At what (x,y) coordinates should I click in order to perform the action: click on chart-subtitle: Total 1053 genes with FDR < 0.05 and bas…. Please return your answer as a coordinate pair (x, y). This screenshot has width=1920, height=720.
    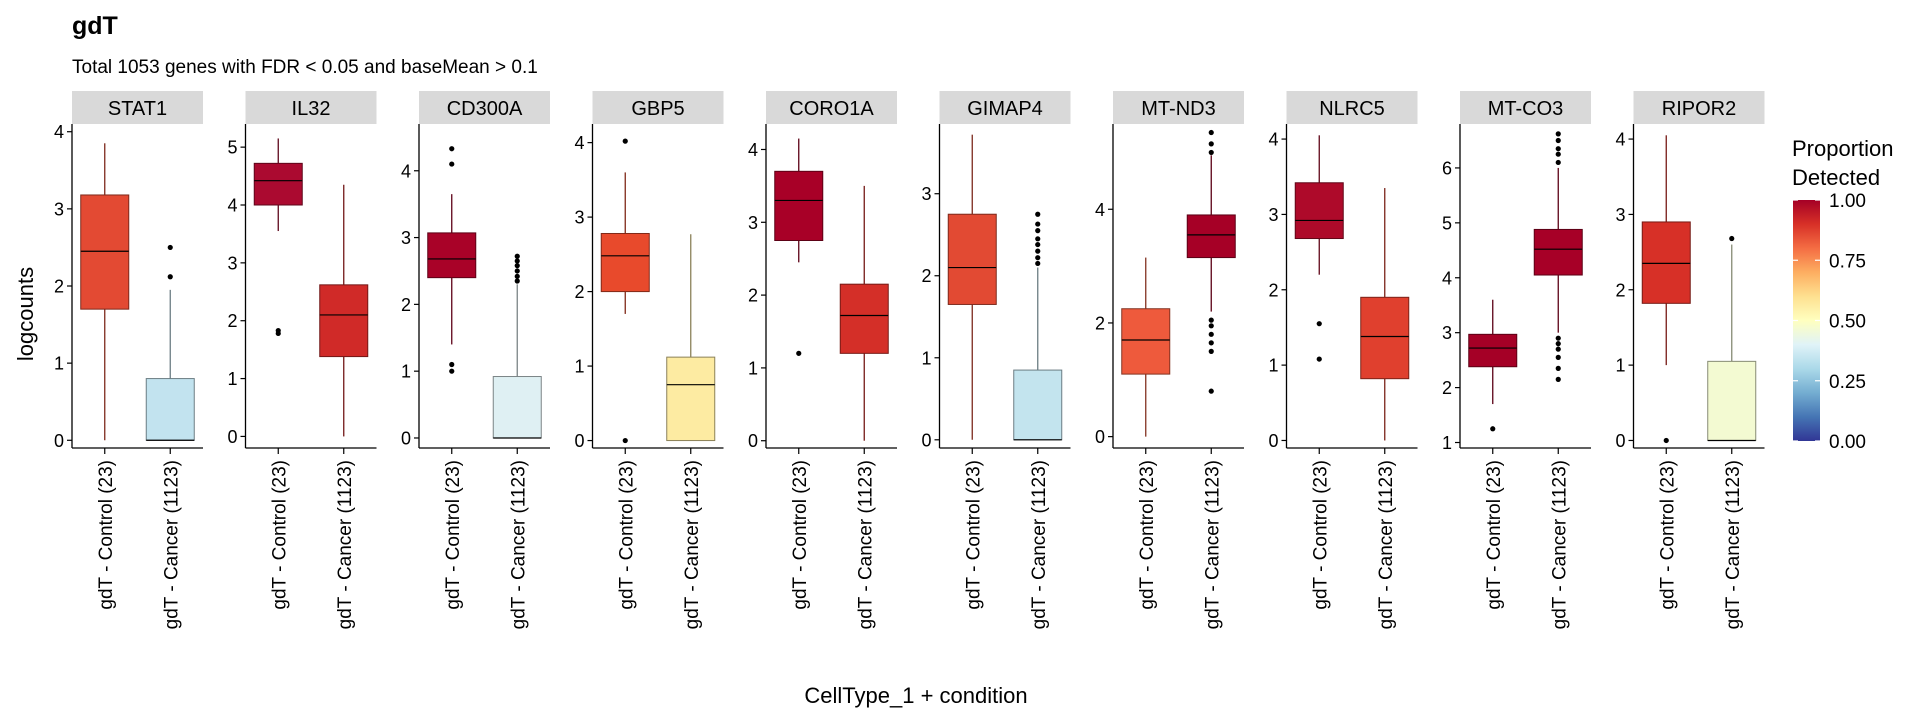
    Looking at the image, I should click on (305, 67).